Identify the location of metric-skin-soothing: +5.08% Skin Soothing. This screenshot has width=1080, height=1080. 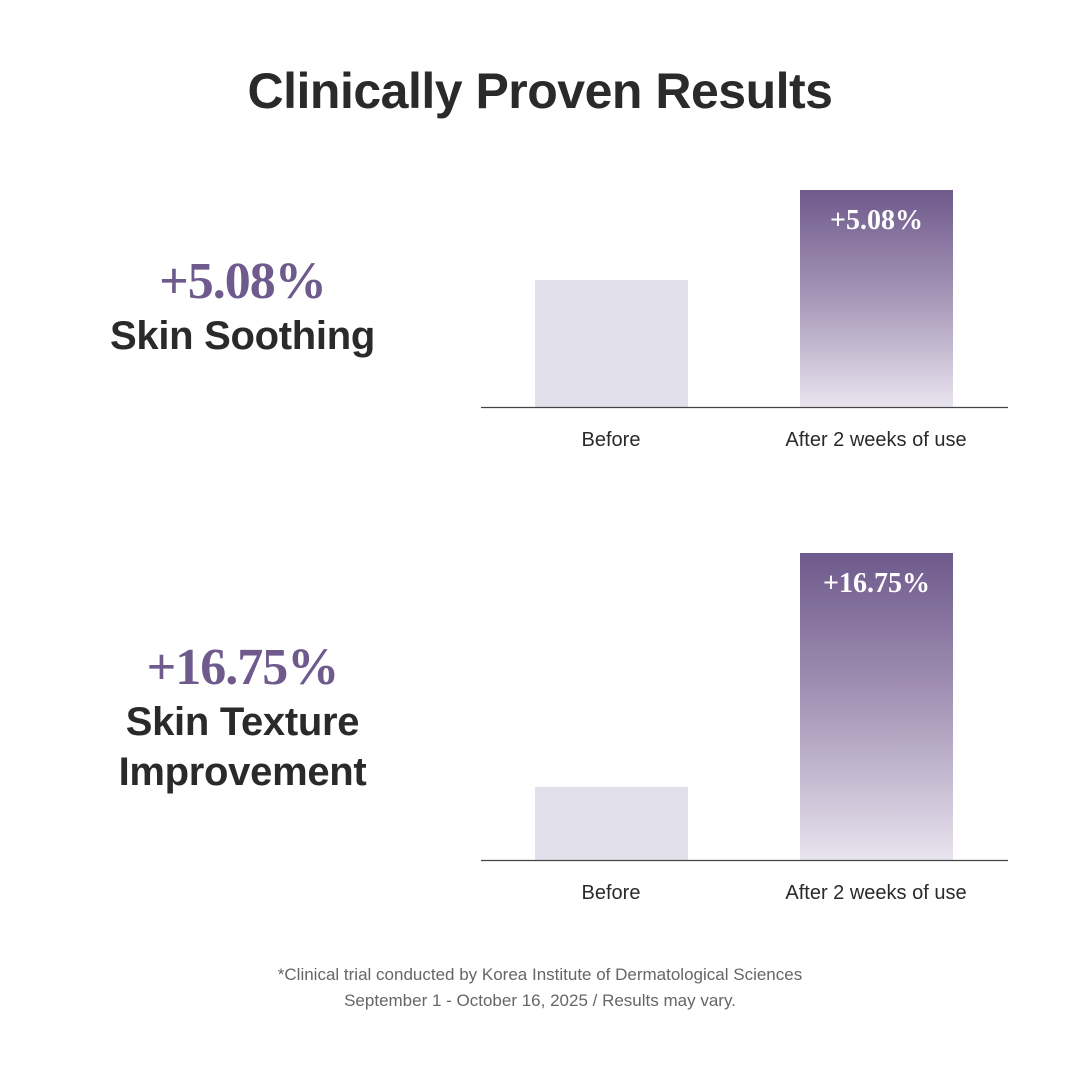
(242, 306).